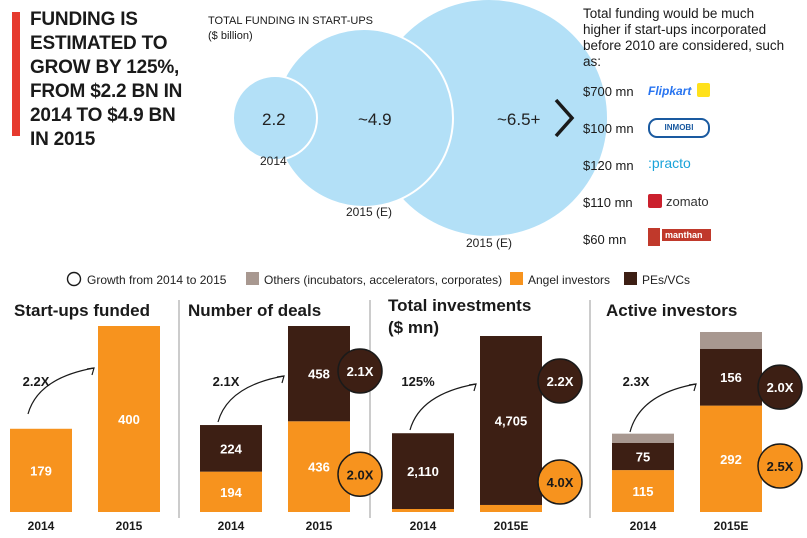 This screenshot has height=538, width=807. Describe the element at coordinates (564, 118) in the screenshot. I see `chevron-right-icon` at that location.